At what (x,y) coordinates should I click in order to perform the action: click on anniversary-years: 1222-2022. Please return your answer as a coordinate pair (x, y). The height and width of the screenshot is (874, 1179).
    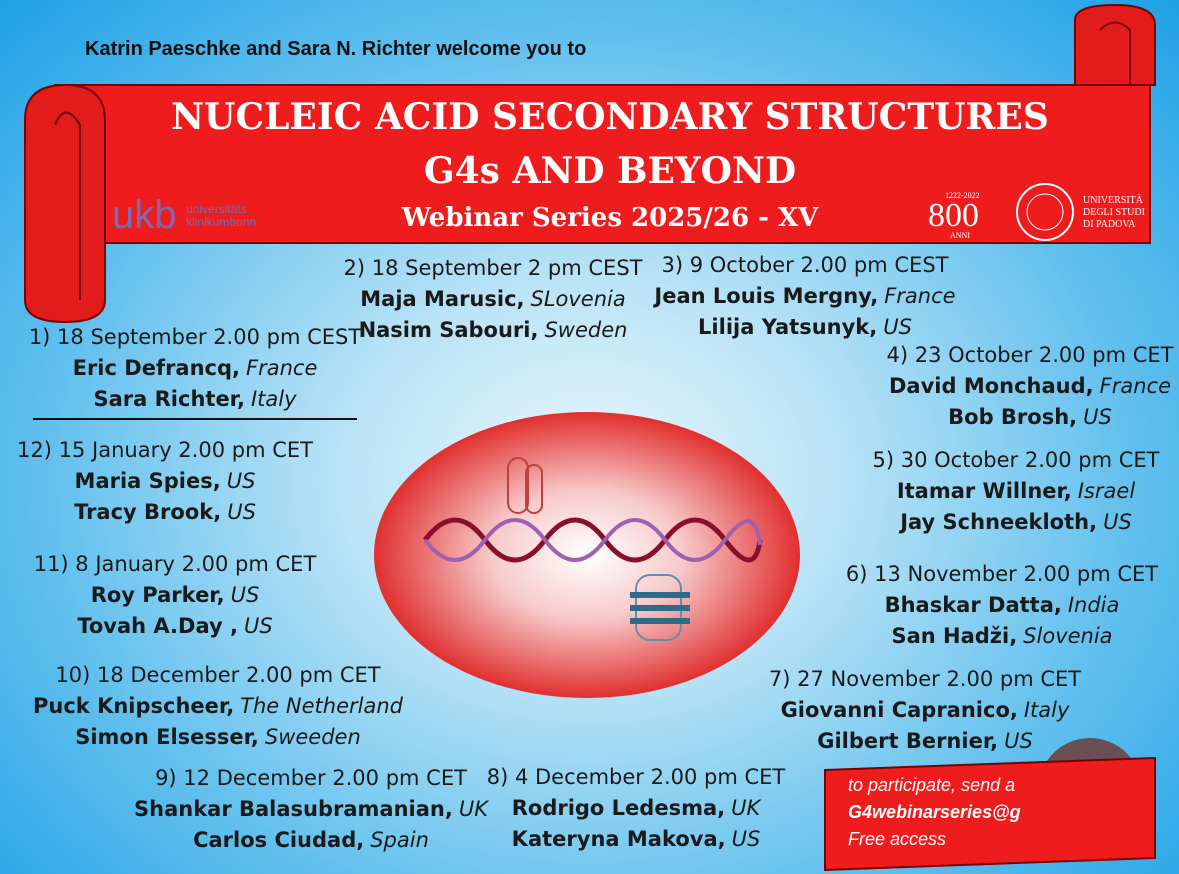
    Looking at the image, I should click on (962, 195).